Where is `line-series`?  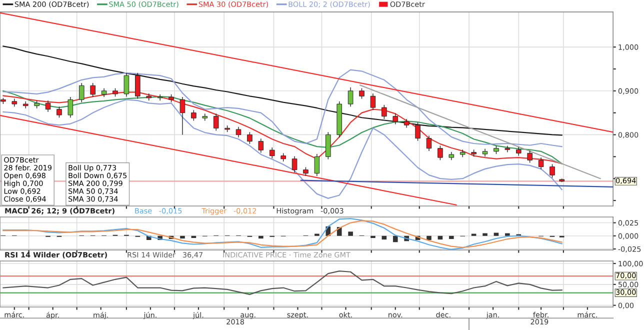
line-series is located at coordinates (282, 283).